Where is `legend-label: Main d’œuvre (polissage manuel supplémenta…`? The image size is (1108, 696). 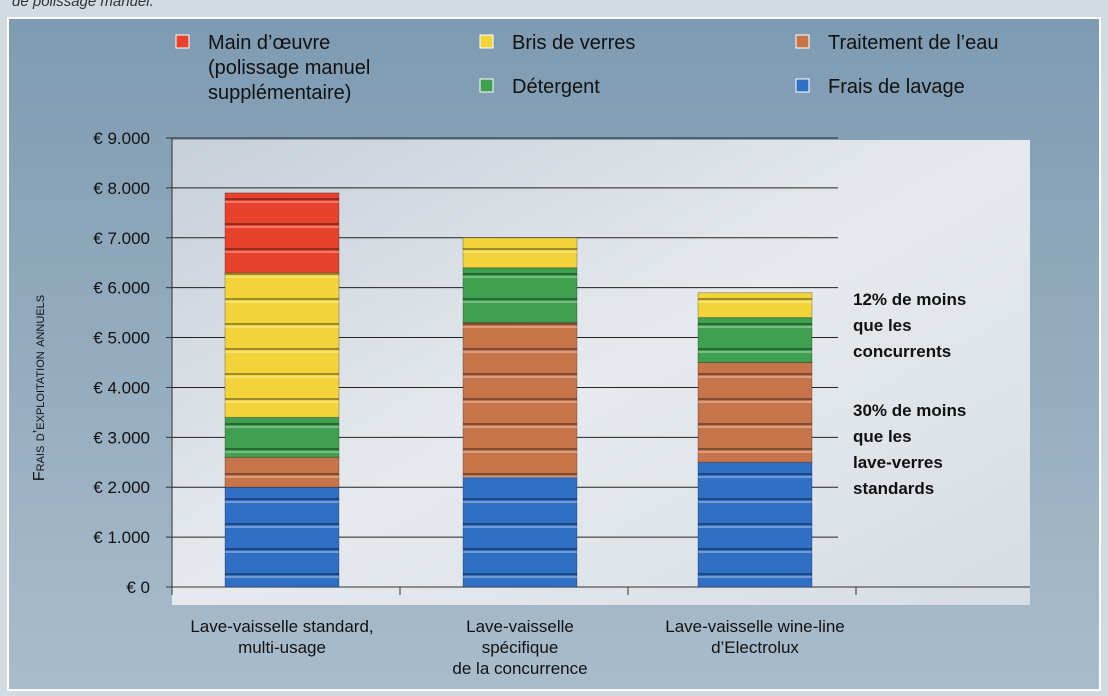
legend-label: Main d’œuvre (polissage manuel supplémenta… is located at coordinates (289, 68).